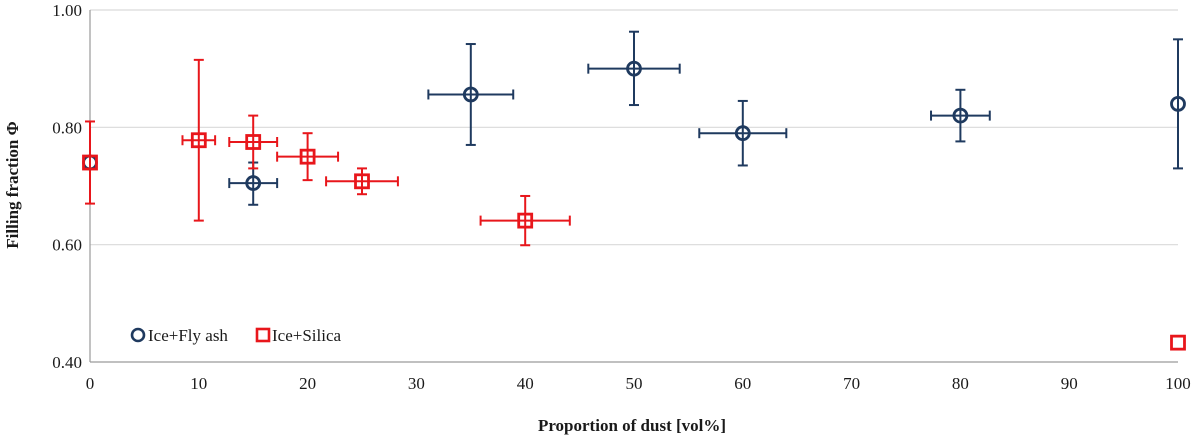 This screenshot has width=1200, height=439. Describe the element at coordinates (67, 10) in the screenshot. I see `y-tick-label: 1.00` at that location.